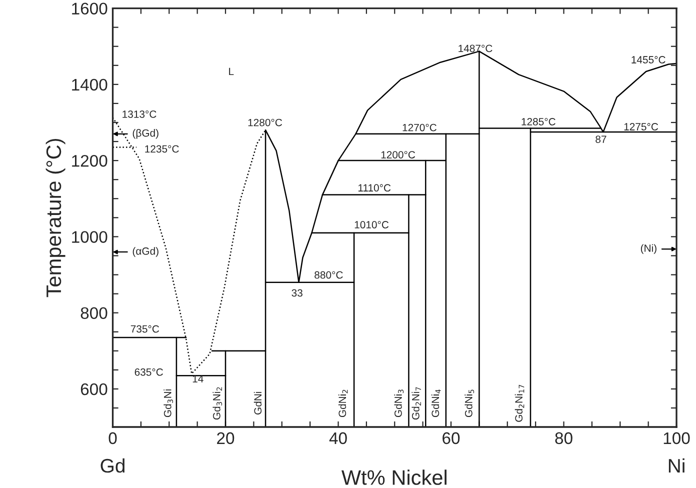  I want to click on y-tick-label: 600, so click(94, 389).